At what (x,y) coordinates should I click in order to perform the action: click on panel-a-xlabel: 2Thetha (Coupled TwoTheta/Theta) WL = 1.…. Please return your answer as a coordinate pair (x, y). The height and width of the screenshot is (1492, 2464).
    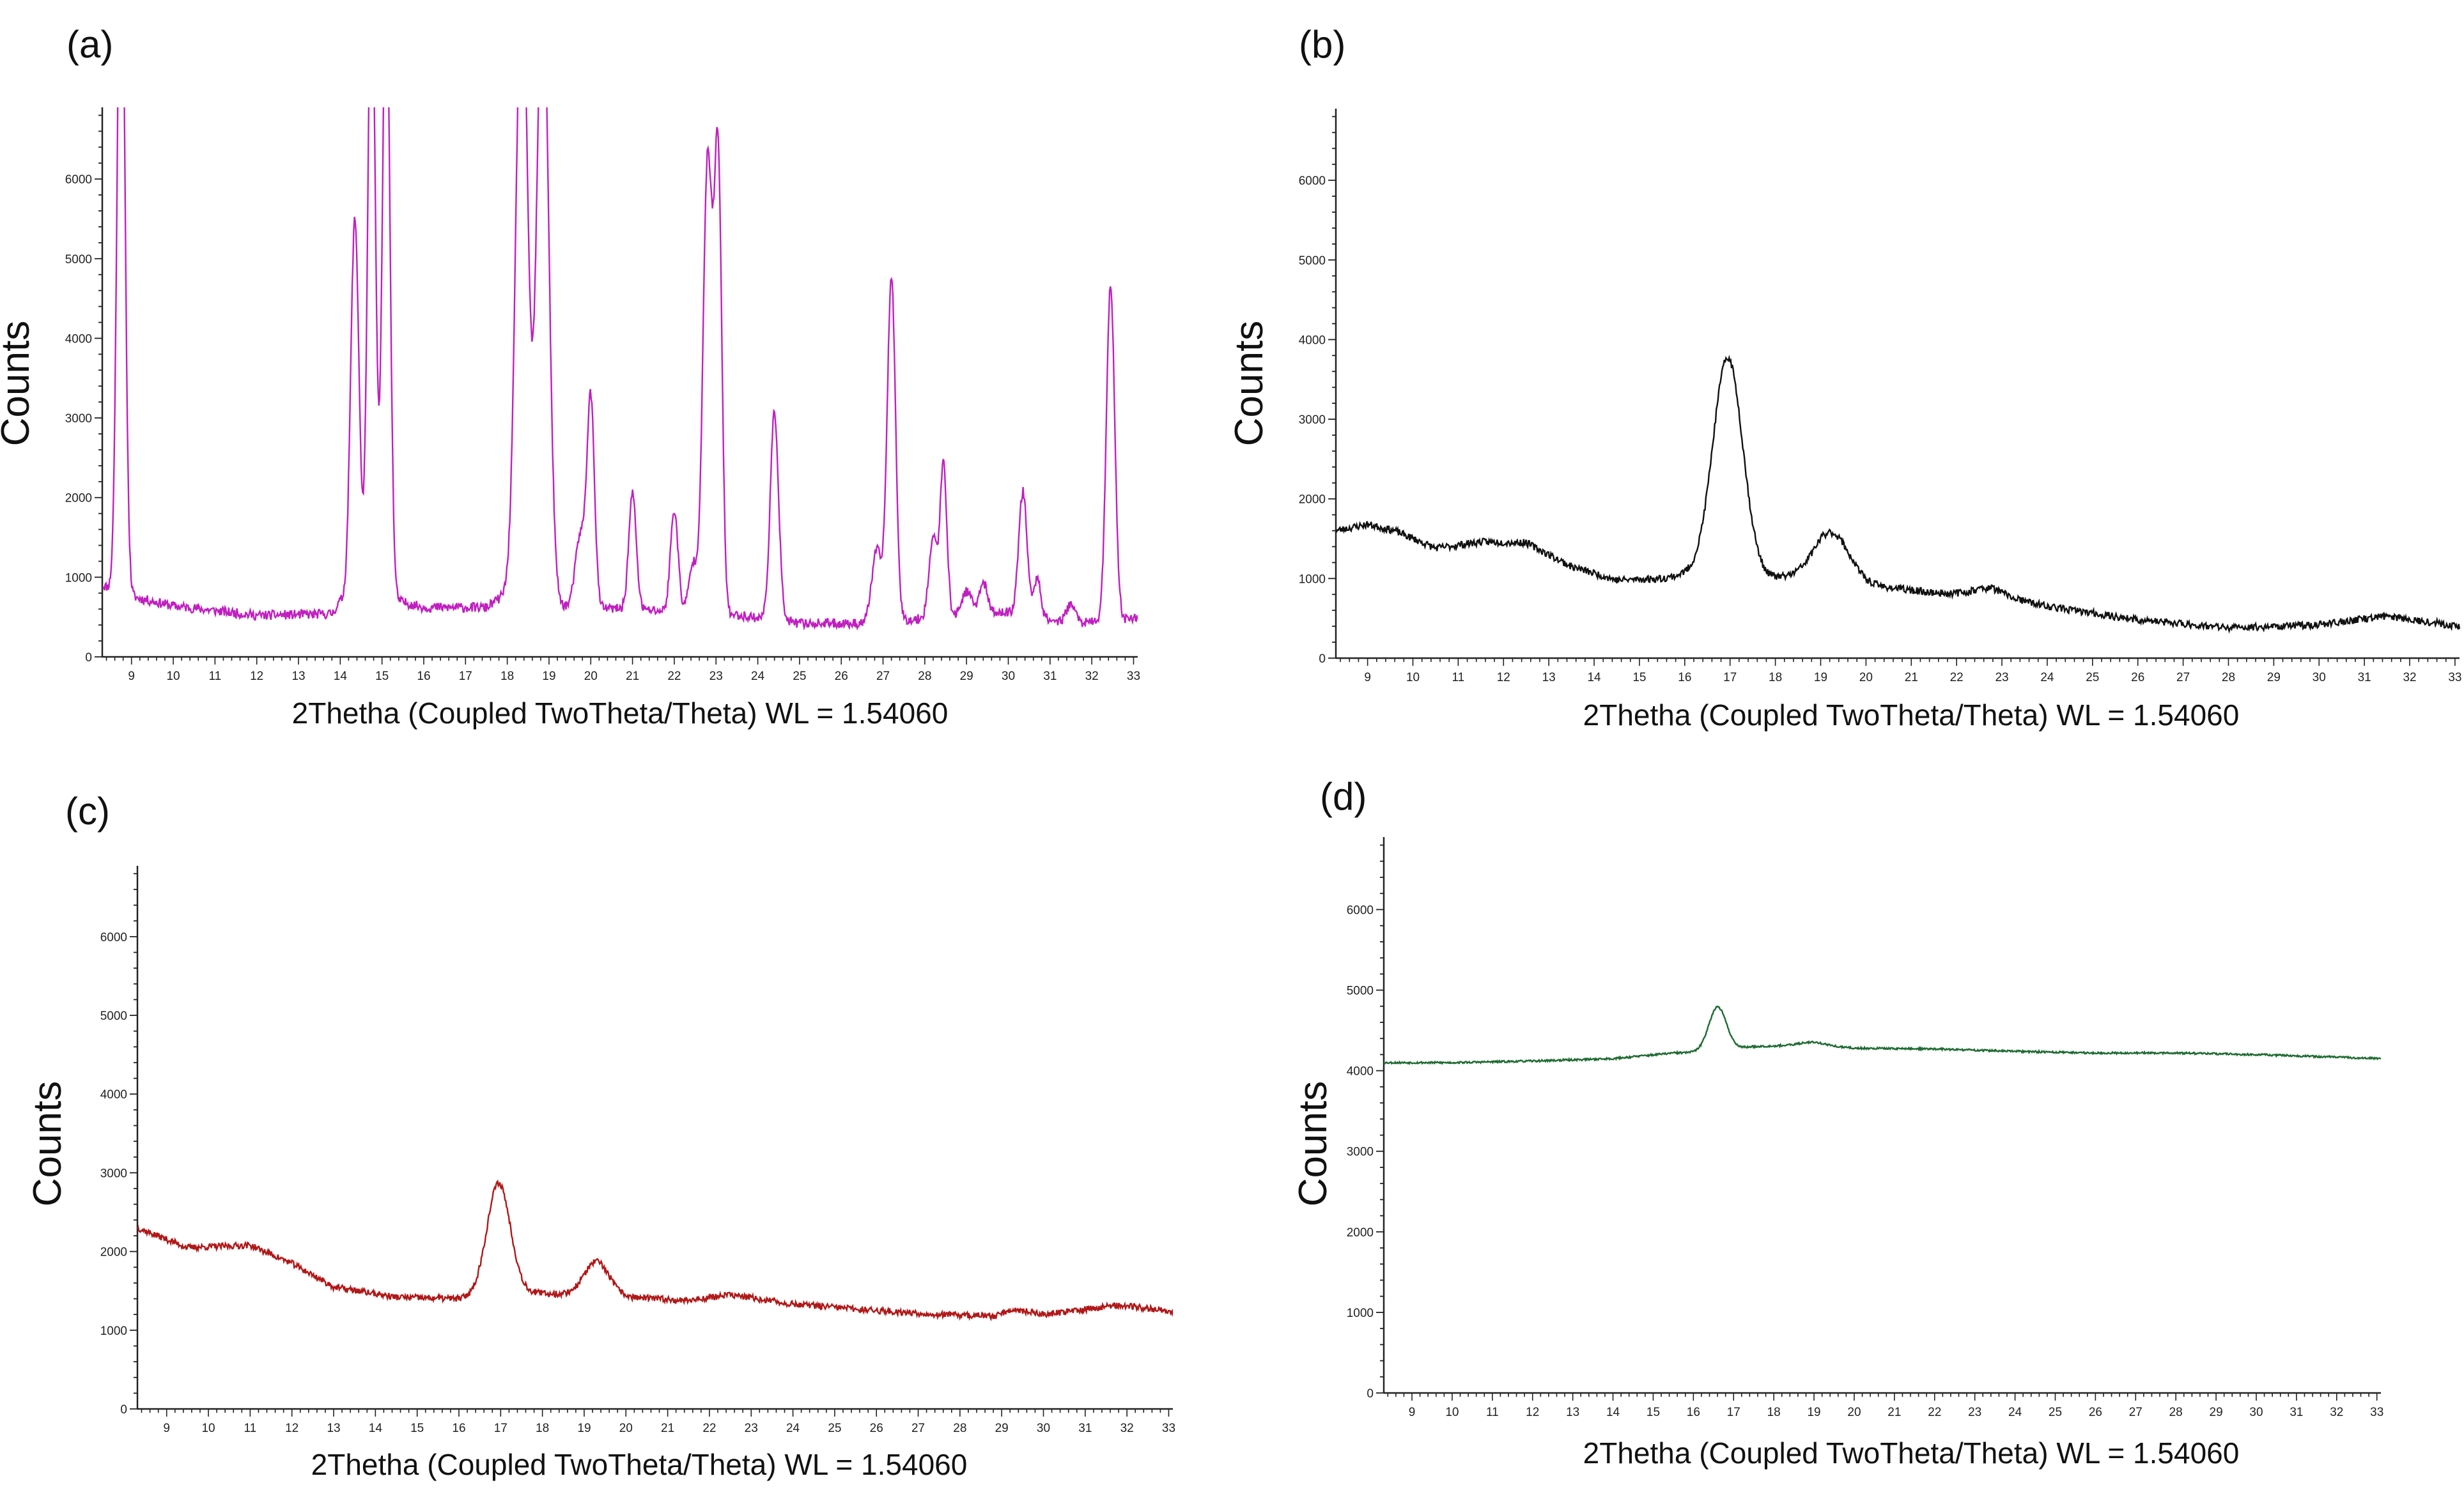
    Looking at the image, I should click on (620, 713).